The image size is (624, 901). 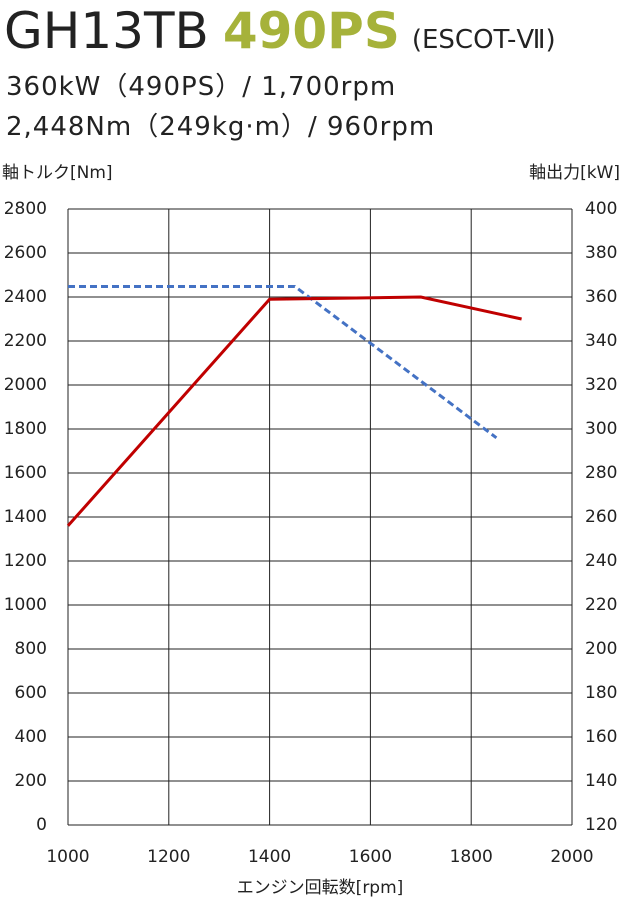 What do you see at coordinates (283, 361) in the screenshot?
I see `series-line` at bounding box center [283, 361].